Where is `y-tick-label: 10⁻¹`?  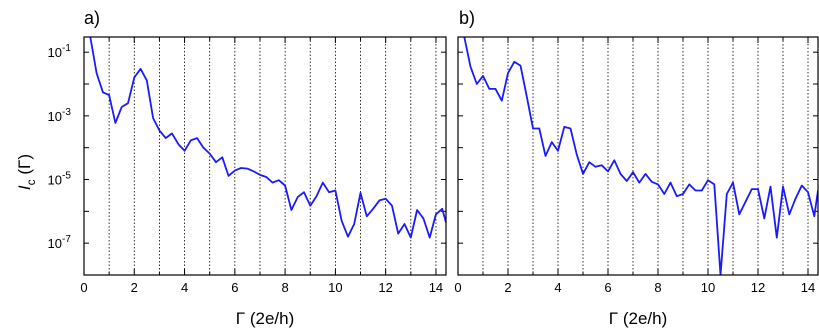
y-tick-label: 10⁻¹ is located at coordinates (60, 51).